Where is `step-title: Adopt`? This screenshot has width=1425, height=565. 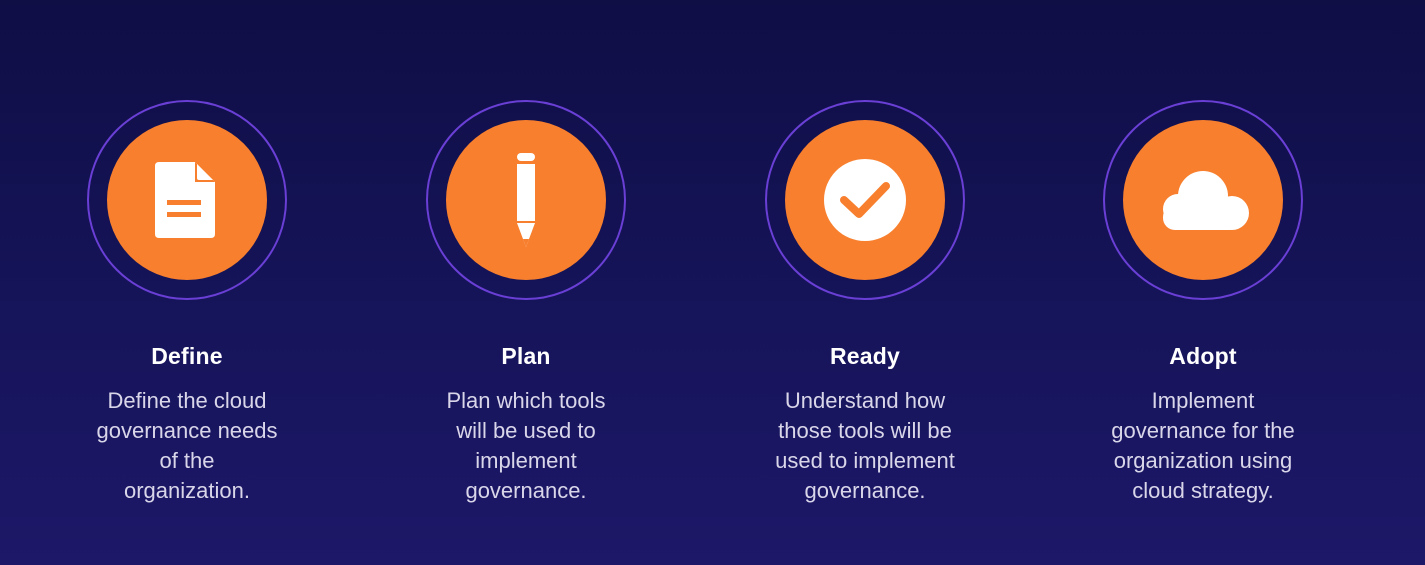 step-title: Adopt is located at coordinates (1203, 356).